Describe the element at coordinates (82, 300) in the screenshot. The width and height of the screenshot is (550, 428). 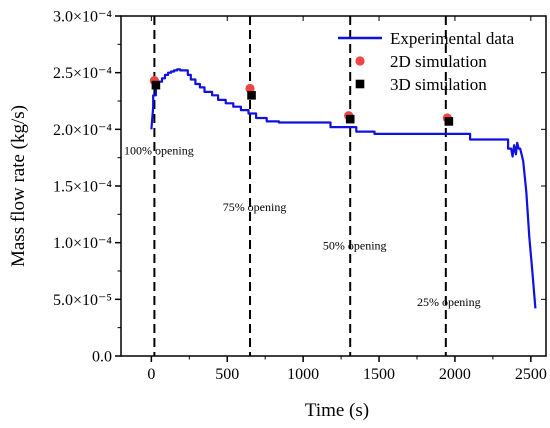
I see `y-tick-label: 5.0×10⁻⁵` at that location.